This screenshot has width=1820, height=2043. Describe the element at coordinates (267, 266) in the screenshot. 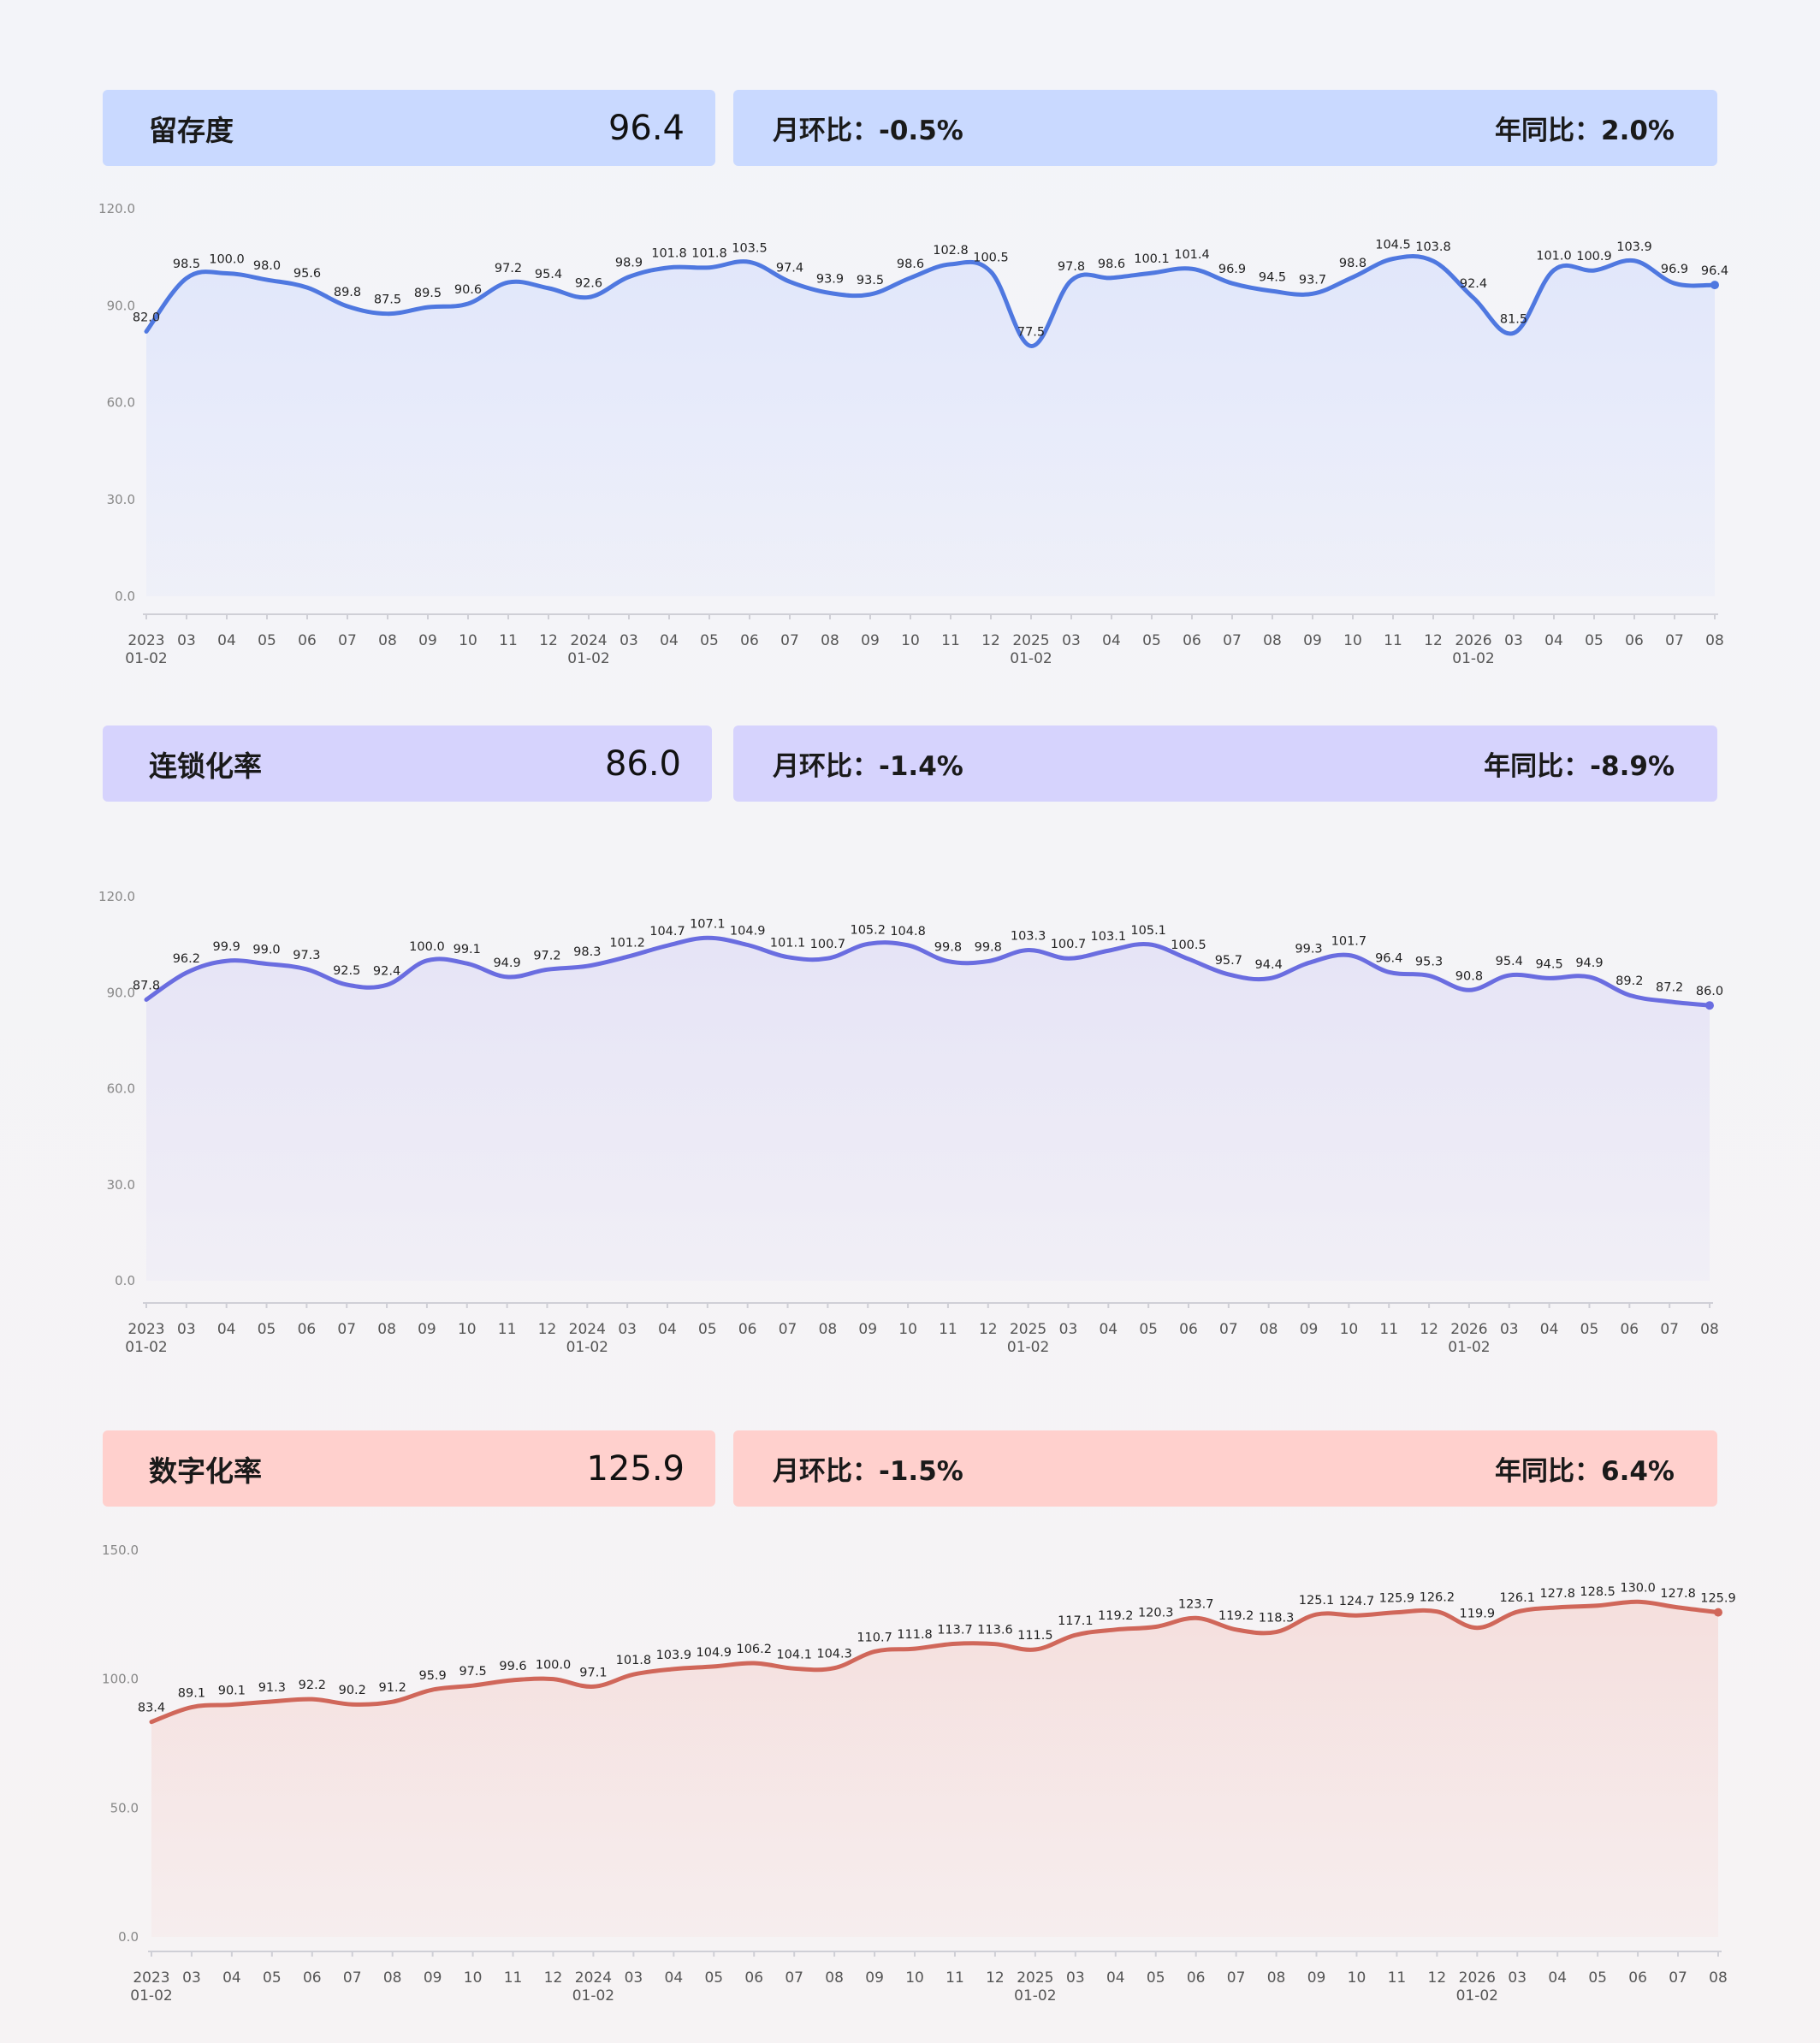

I see `data-label: 98.0` at that location.